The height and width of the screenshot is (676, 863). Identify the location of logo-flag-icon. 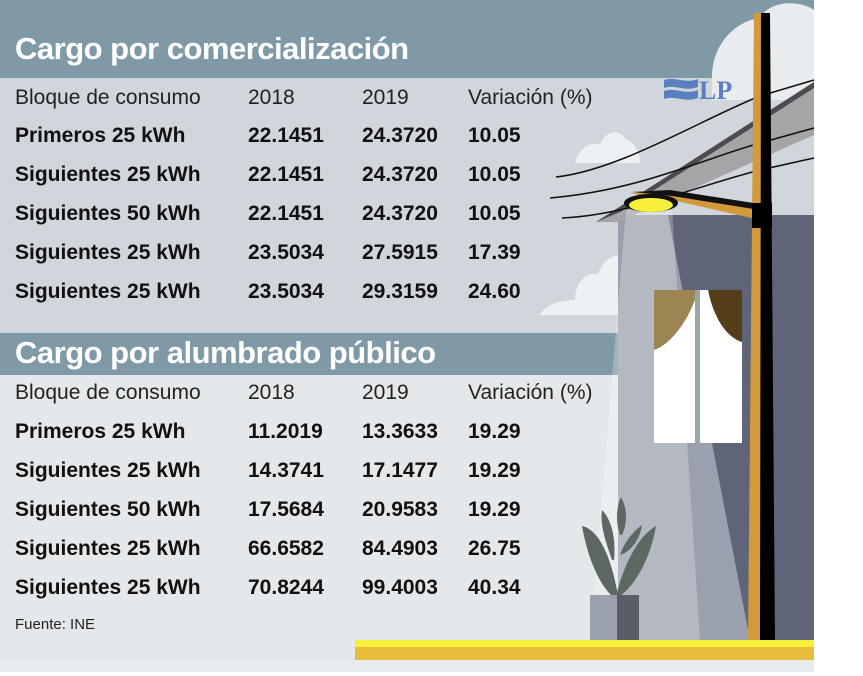
(681, 89).